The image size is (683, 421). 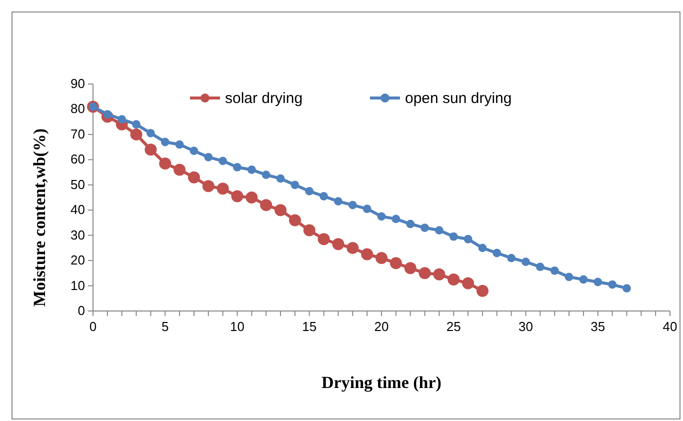 I want to click on x-tick-label: 35, so click(x=598, y=326).